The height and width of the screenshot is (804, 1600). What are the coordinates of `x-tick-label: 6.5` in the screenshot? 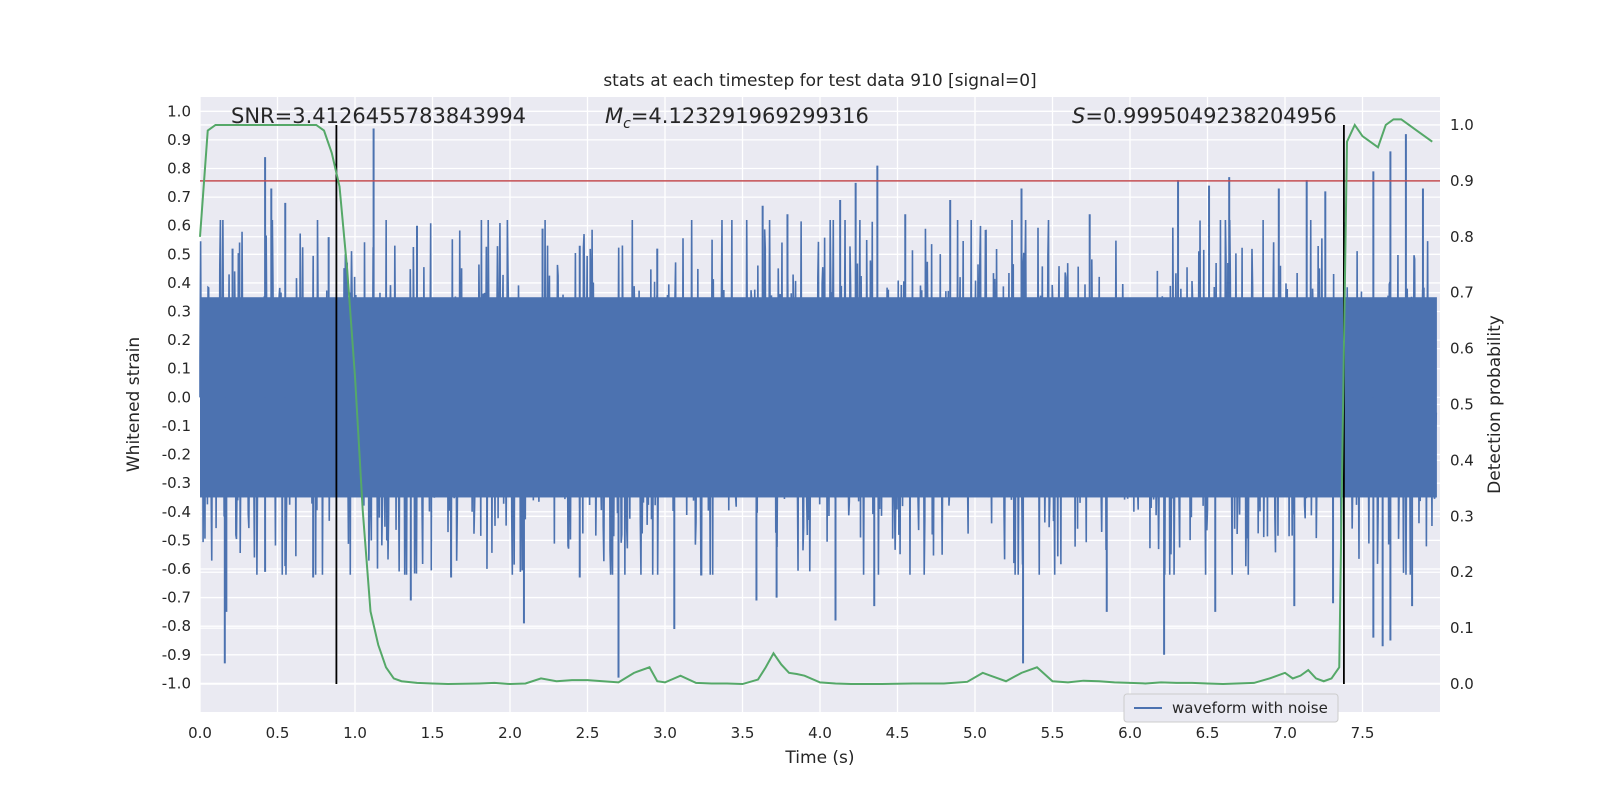 It's located at (1208, 733).